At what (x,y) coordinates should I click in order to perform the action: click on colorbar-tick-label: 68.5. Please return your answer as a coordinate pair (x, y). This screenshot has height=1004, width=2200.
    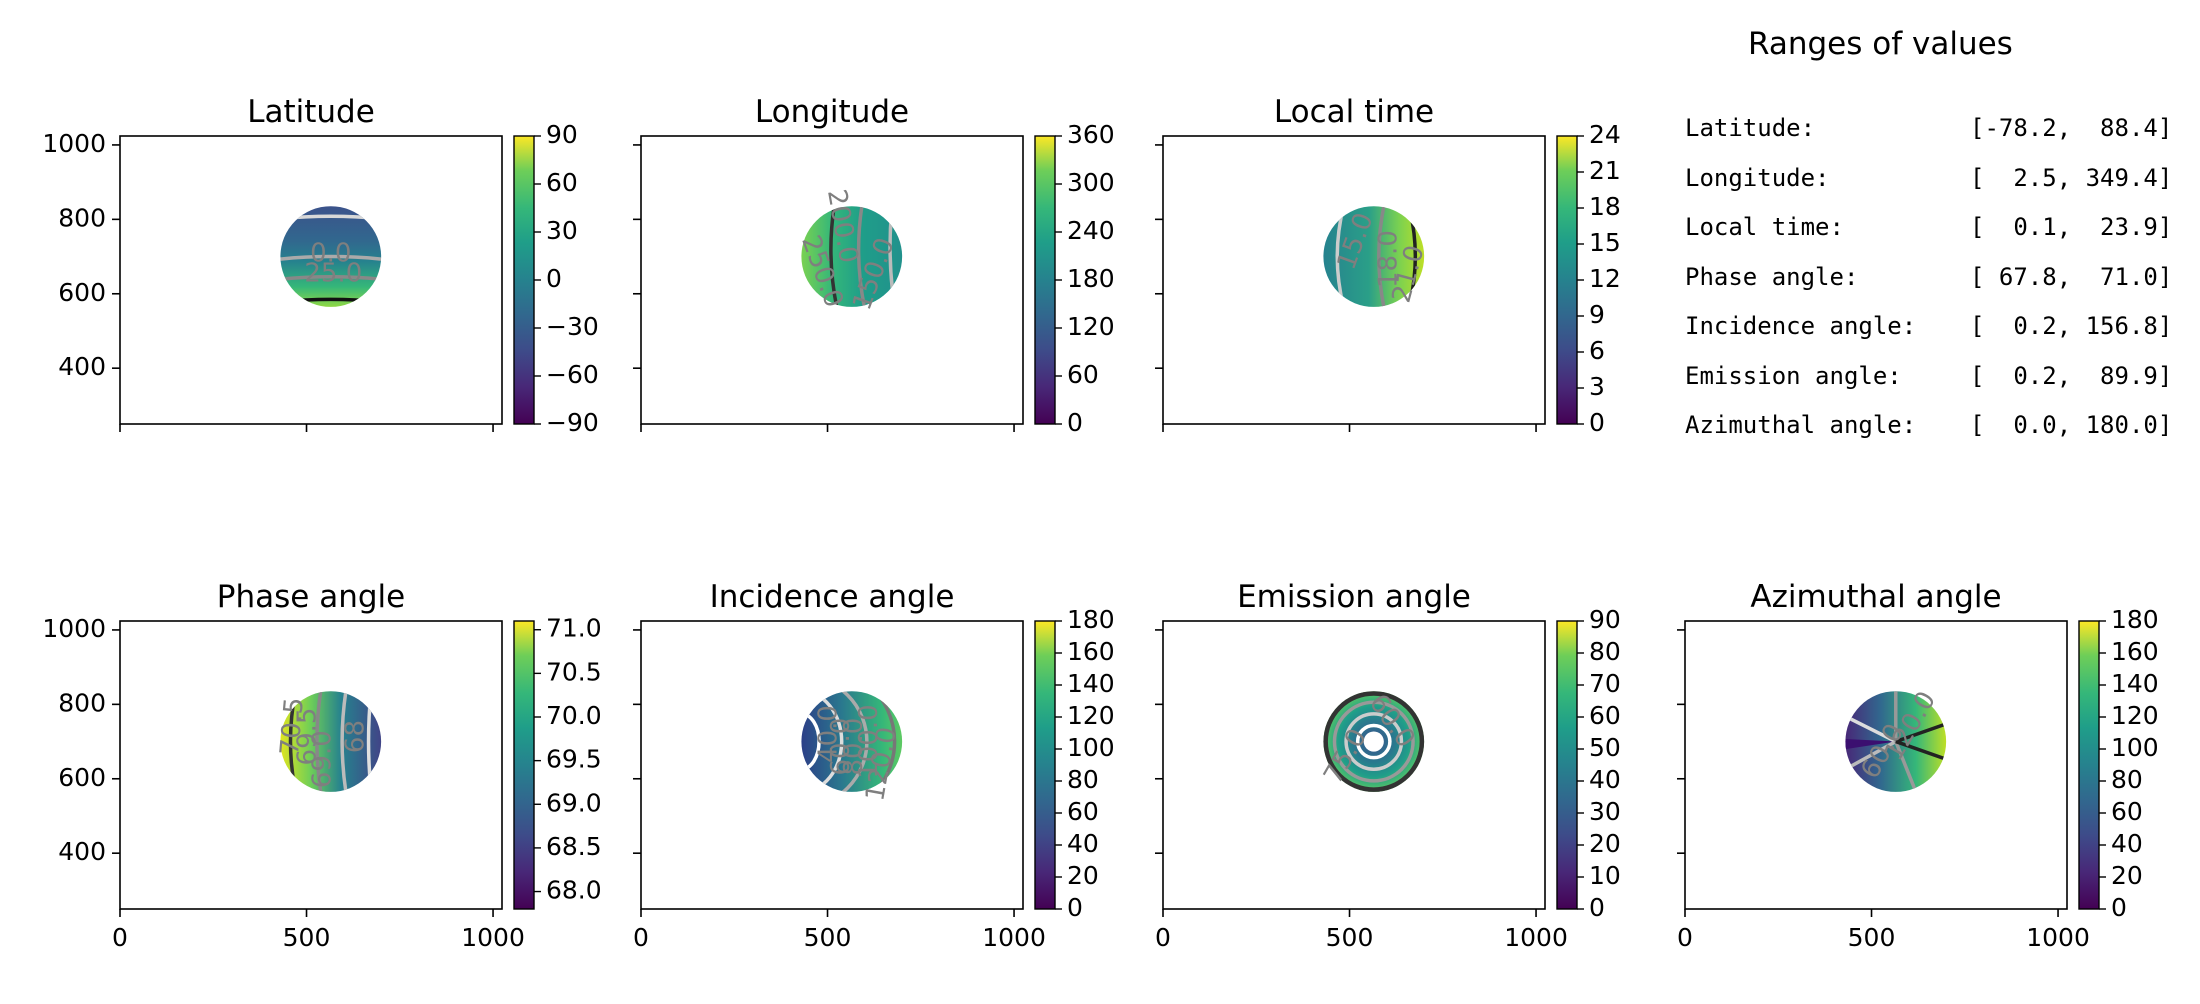
    Looking at the image, I should click on (574, 846).